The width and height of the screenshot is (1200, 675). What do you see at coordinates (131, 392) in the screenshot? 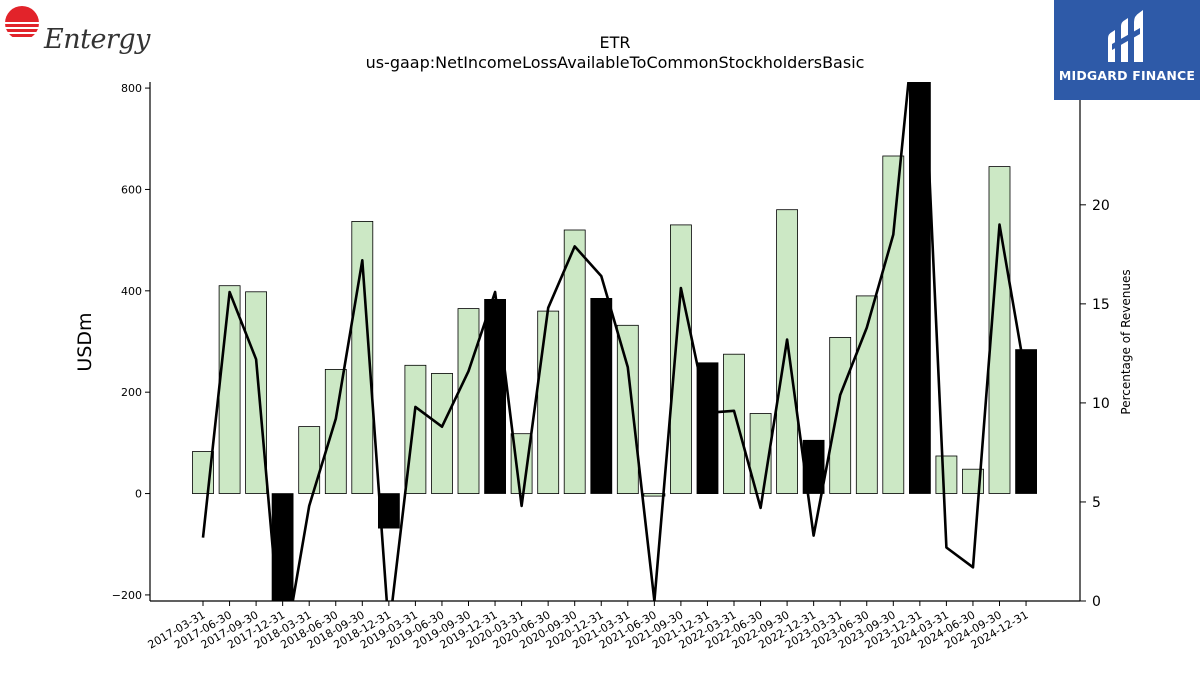
I see `y-tick-label: 200` at bounding box center [131, 392].